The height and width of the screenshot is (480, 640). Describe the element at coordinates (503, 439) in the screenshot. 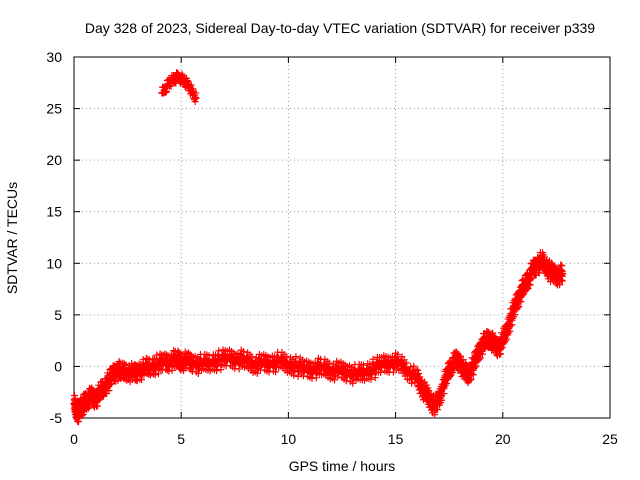

I see `x-tick-label: 20` at that location.